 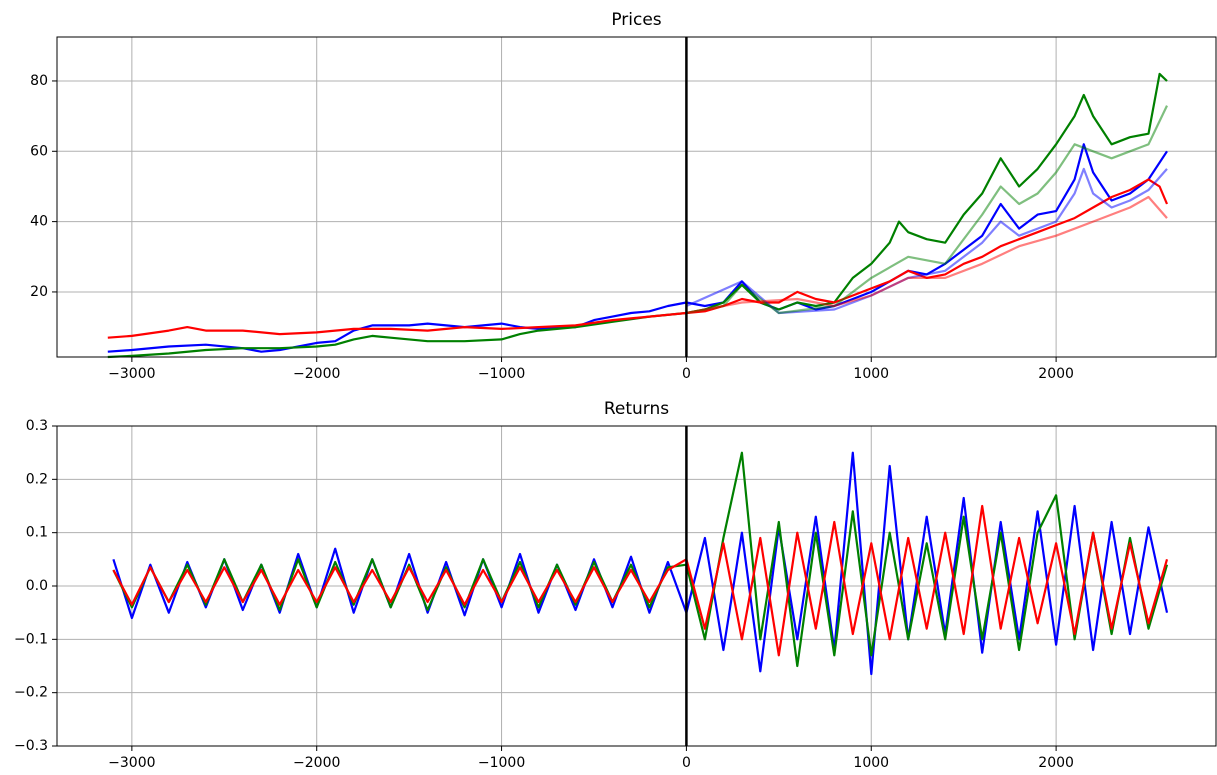 What do you see at coordinates (39, 222) in the screenshot?
I see `y-tick-label: 40` at bounding box center [39, 222].